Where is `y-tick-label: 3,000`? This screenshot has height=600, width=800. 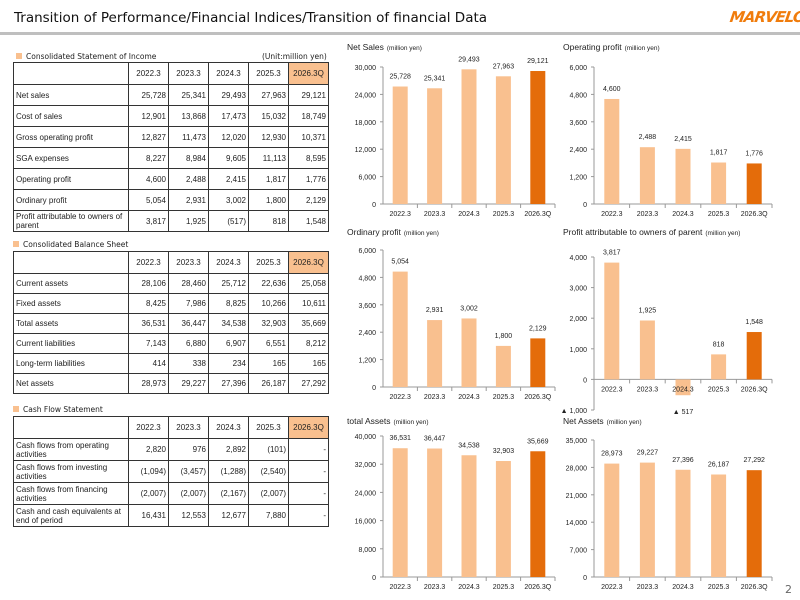 y-tick-label: 3,000 is located at coordinates (578, 289).